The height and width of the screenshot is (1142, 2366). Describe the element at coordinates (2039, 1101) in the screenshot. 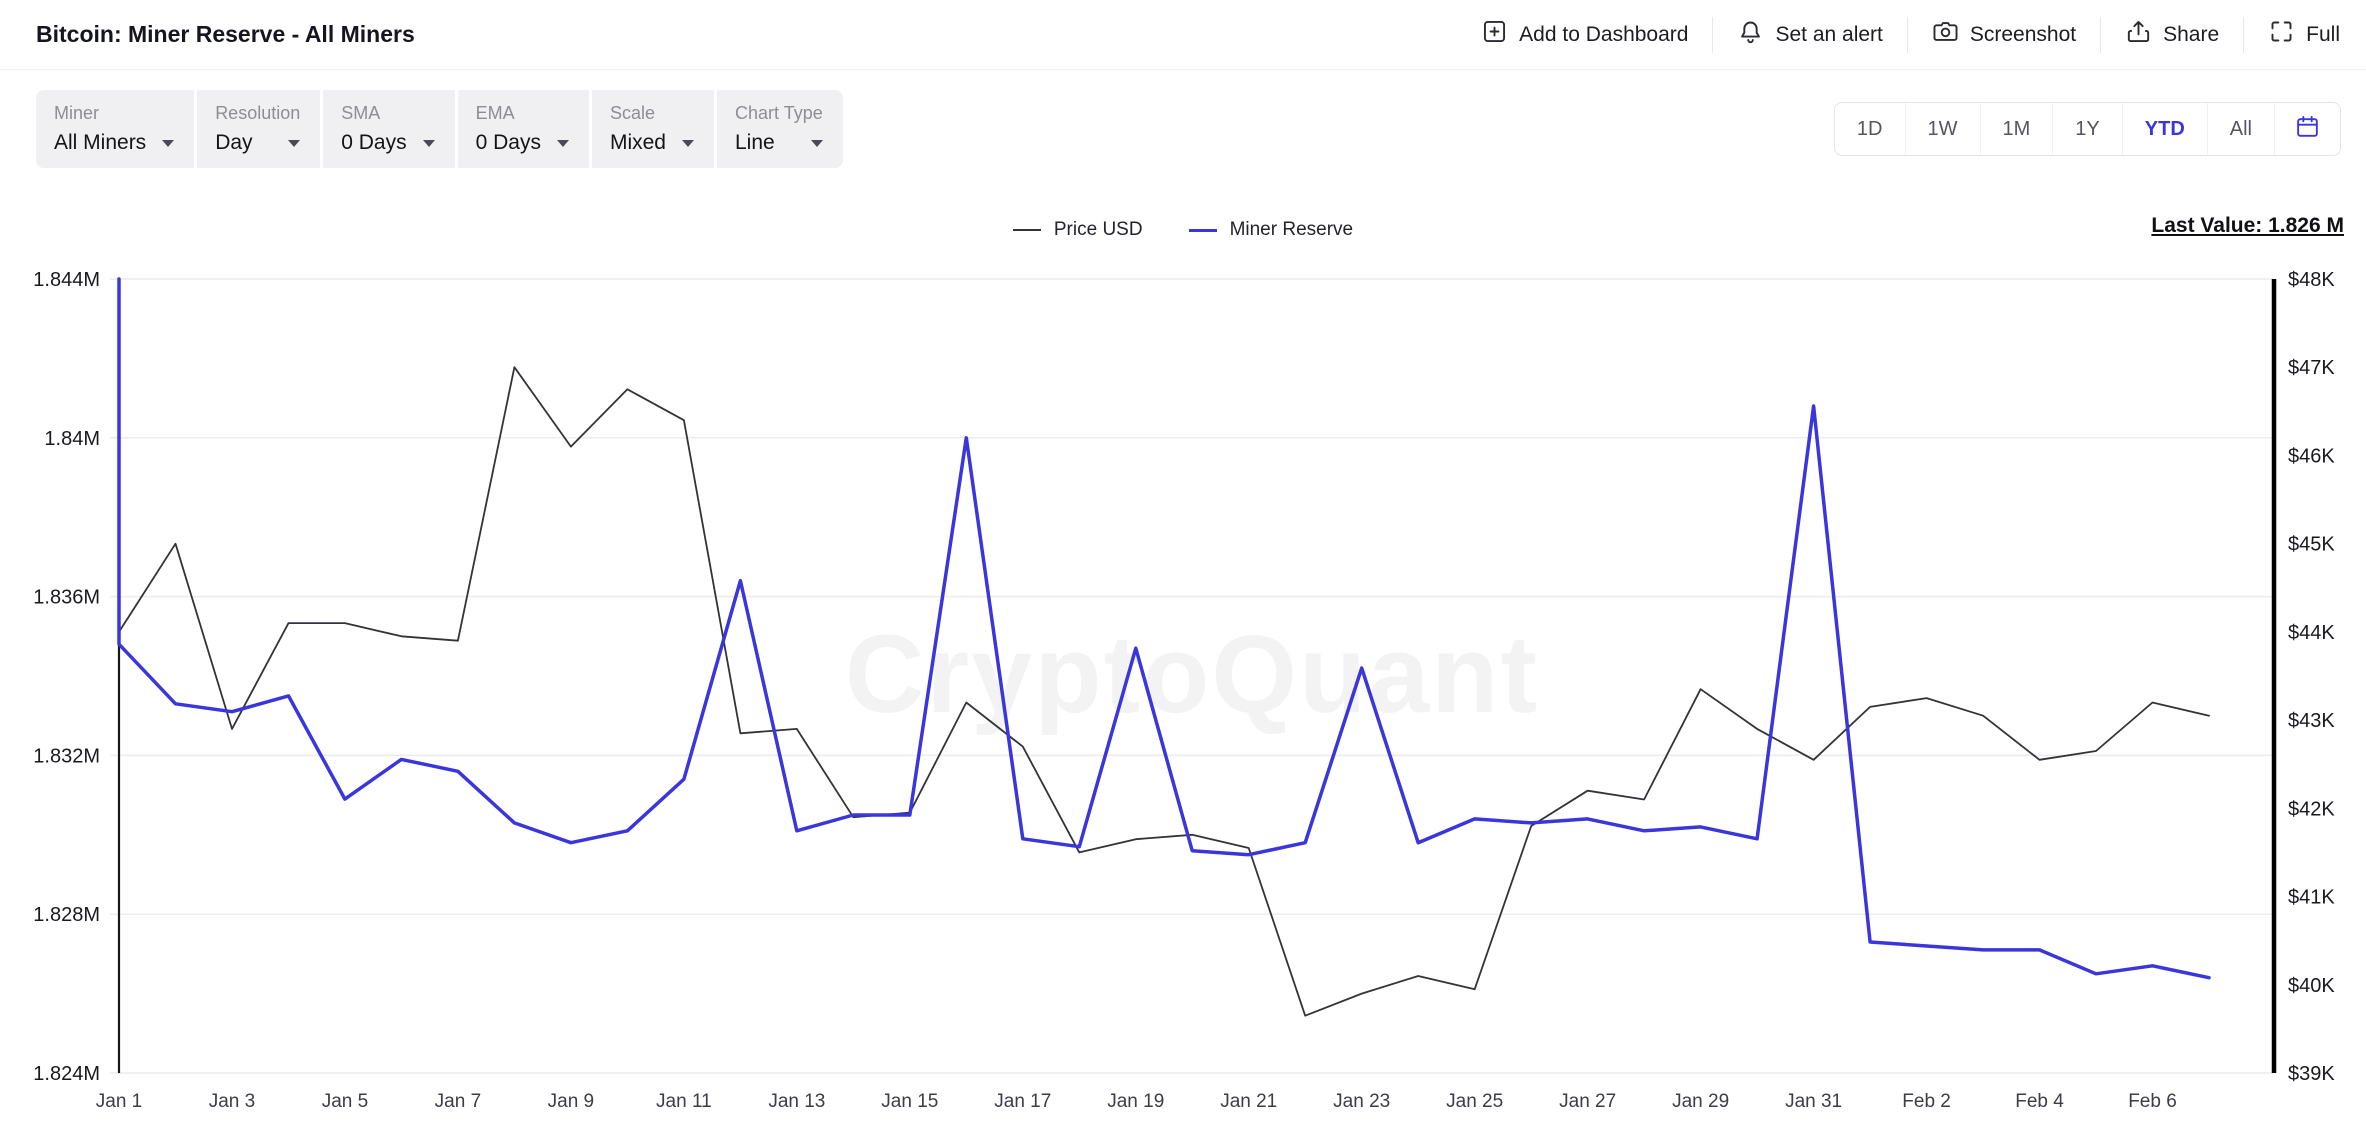

I see `x-axis-label: Feb 4` at that location.